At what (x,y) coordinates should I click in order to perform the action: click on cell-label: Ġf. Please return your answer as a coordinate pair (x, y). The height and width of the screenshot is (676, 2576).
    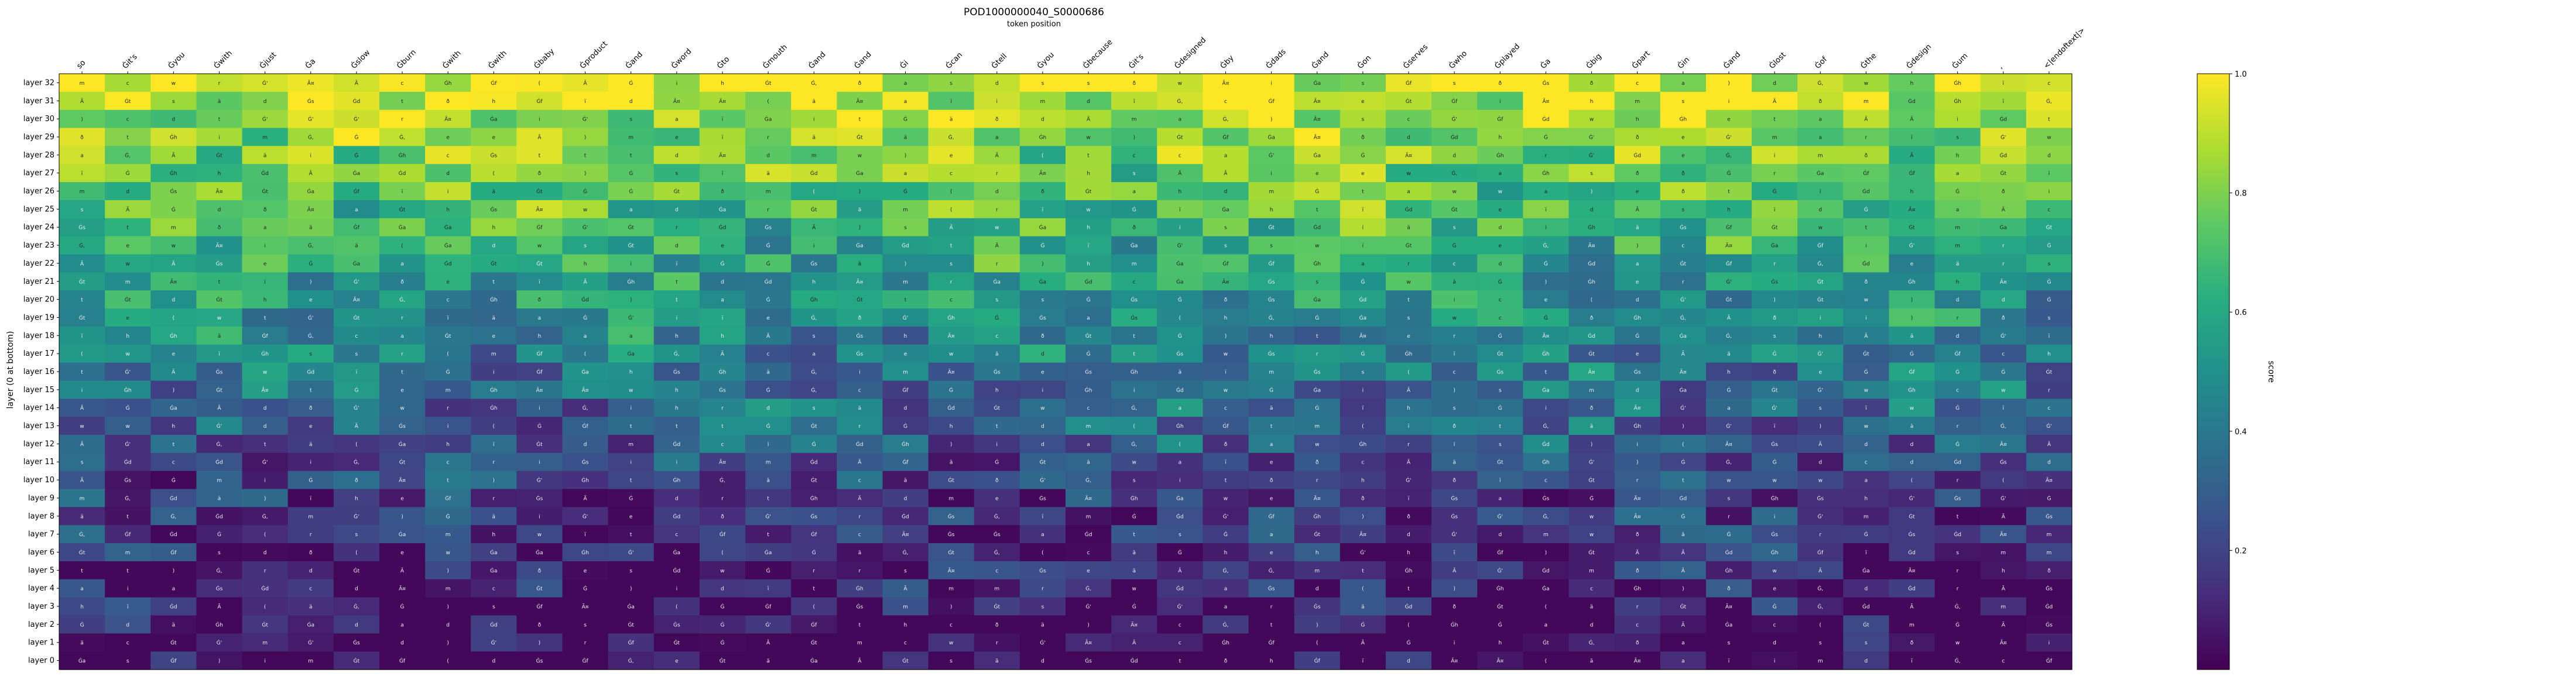
    Looking at the image, I should click on (1272, 516).